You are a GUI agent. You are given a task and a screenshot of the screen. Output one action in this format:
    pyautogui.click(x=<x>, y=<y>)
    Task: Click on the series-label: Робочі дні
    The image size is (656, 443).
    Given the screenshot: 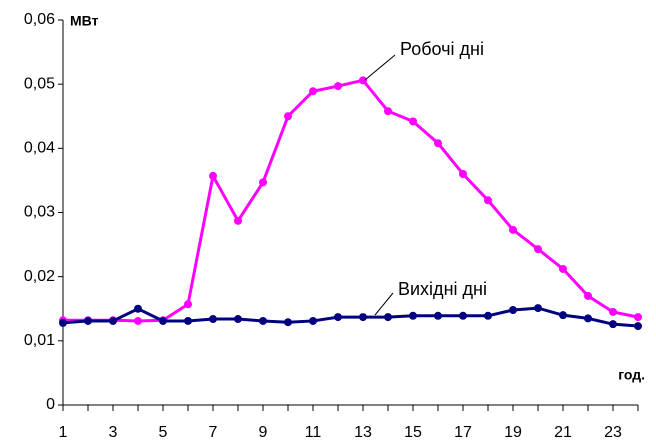 What is the action you would take?
    pyautogui.click(x=442, y=49)
    